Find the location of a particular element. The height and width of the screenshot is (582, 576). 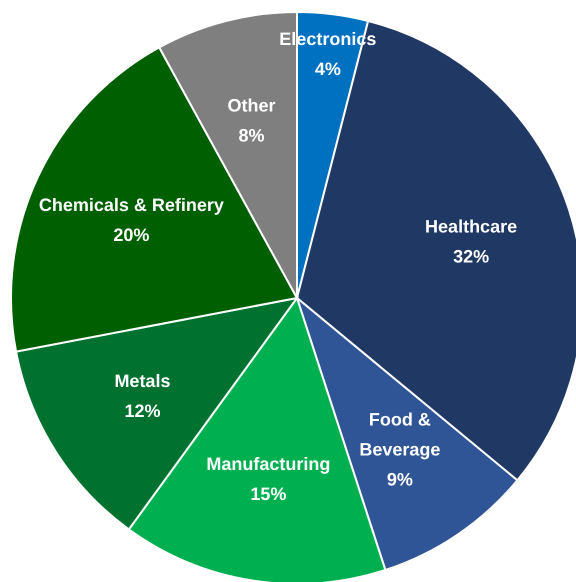

slice-label: Chemicals & Refinery is located at coordinates (131, 205).